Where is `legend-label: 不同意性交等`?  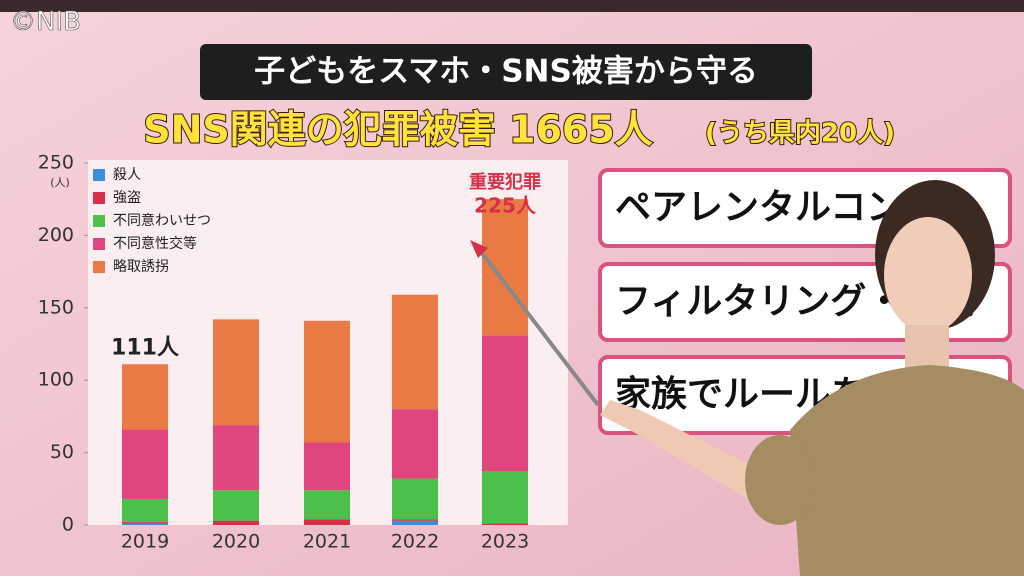
legend-label: 不同意性交等 is located at coordinates (155, 243).